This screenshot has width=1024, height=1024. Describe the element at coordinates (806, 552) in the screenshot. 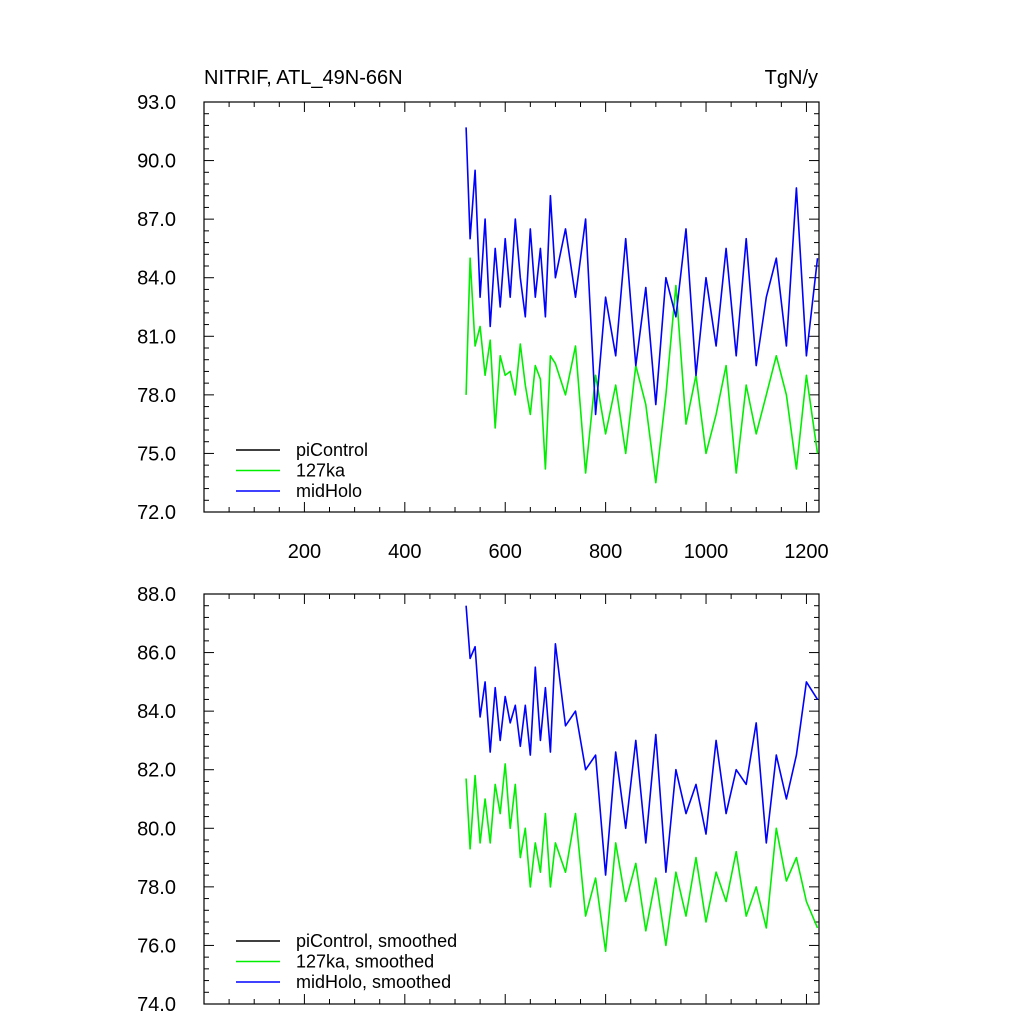

I see `x-tick-label: 1200` at that location.